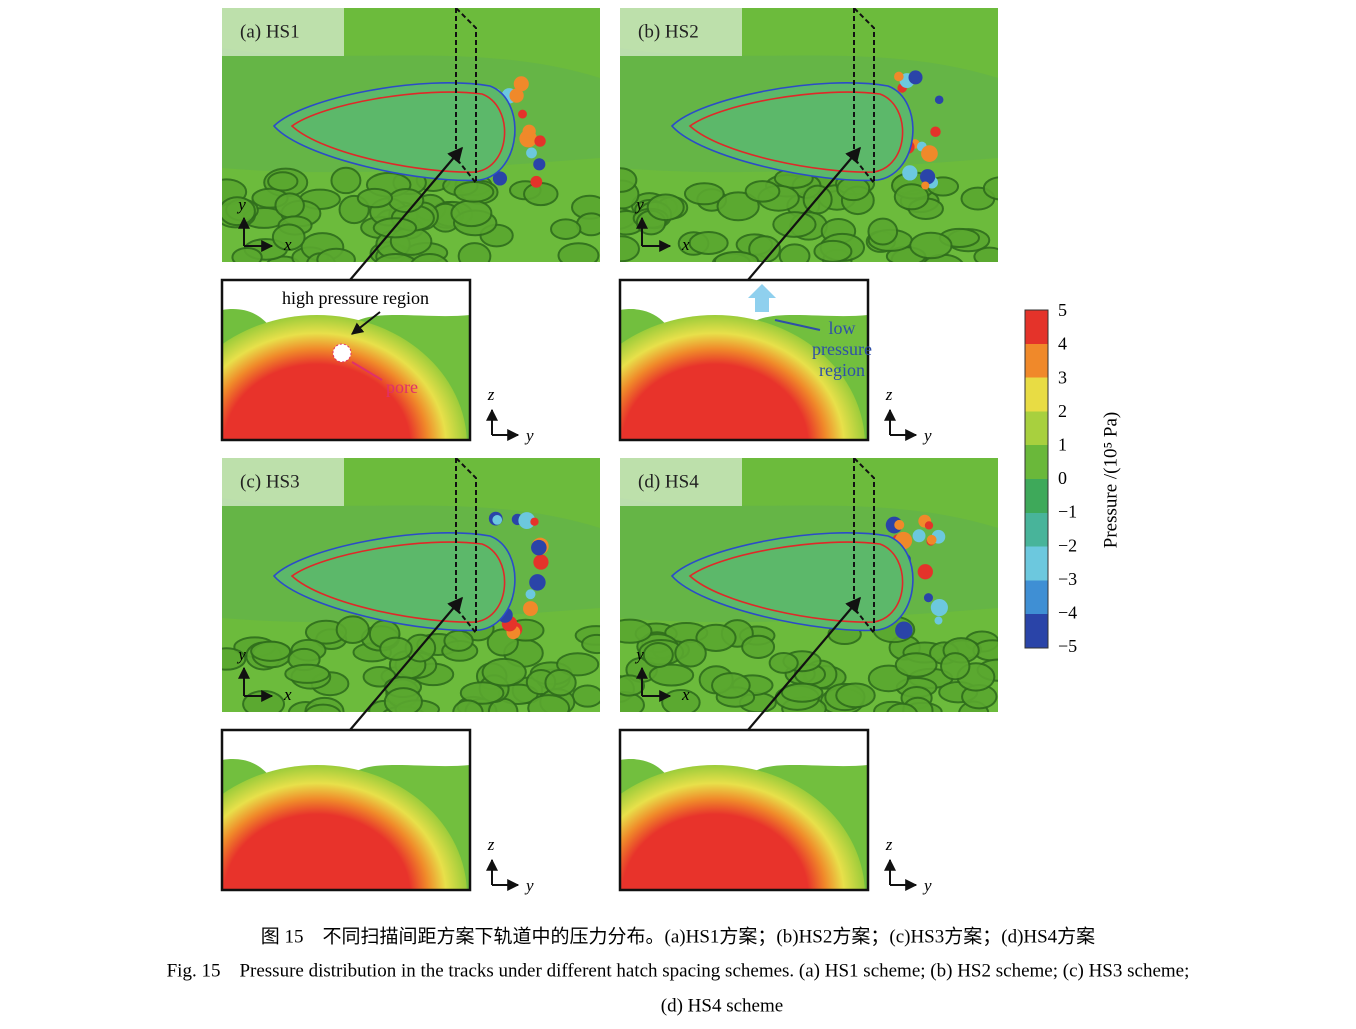 The height and width of the screenshot is (1029, 1356). I want to click on inset-frame, so click(346, 360).